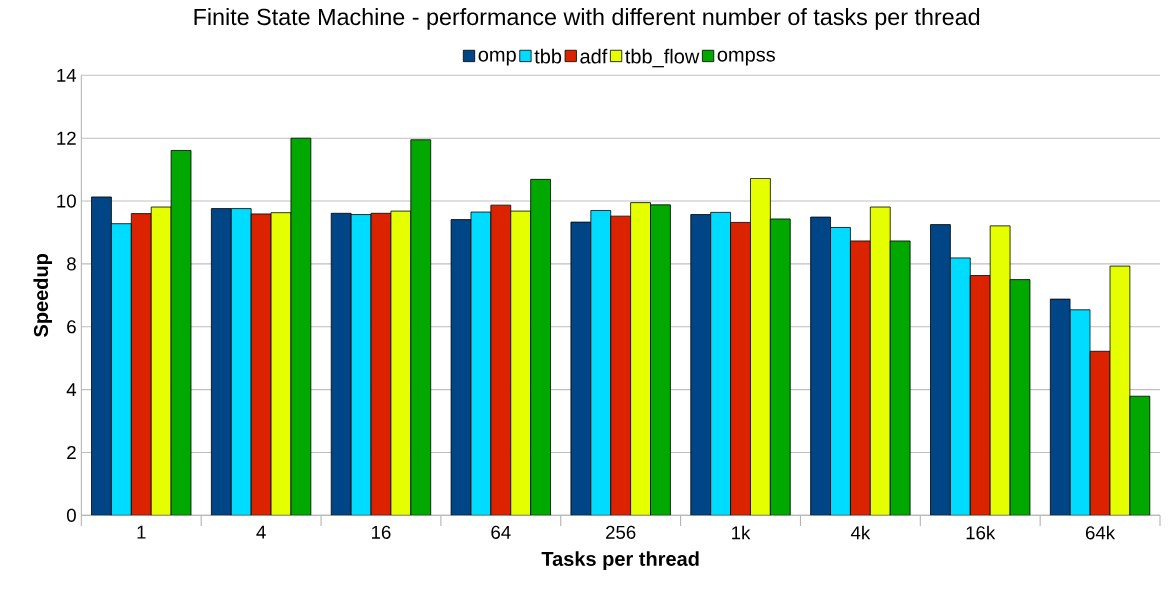 The width and height of the screenshot is (1173, 590). What do you see at coordinates (981, 532) in the screenshot?
I see `x-tick-label: 16k` at bounding box center [981, 532].